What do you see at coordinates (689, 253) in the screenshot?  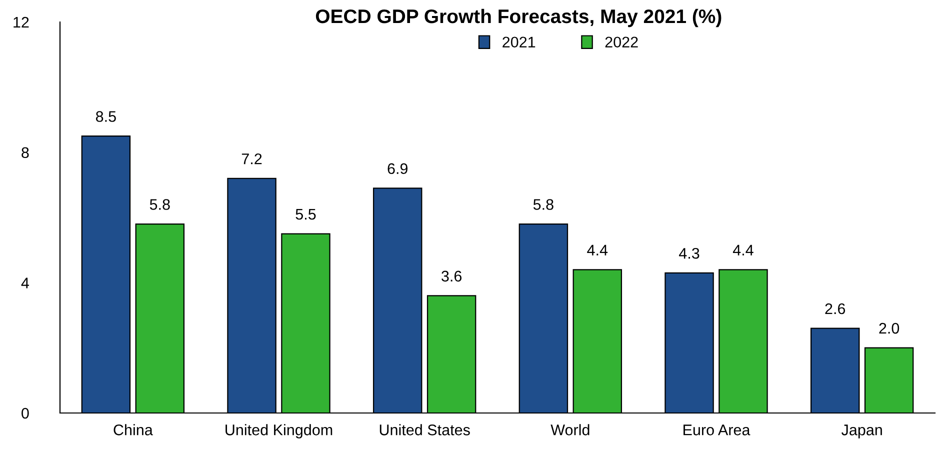 I see `data-label: 4.3` at bounding box center [689, 253].